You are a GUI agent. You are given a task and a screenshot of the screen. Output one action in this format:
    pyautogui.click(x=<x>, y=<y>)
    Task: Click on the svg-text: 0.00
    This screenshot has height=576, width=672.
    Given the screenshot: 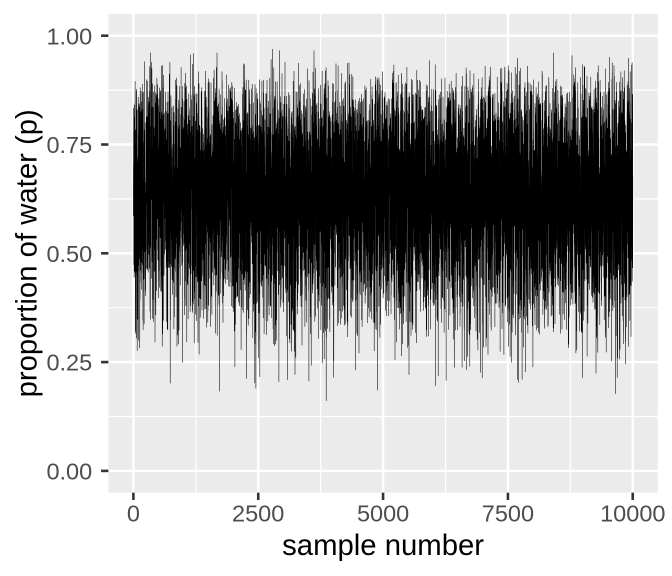 What is the action you would take?
    pyautogui.click(x=69, y=472)
    